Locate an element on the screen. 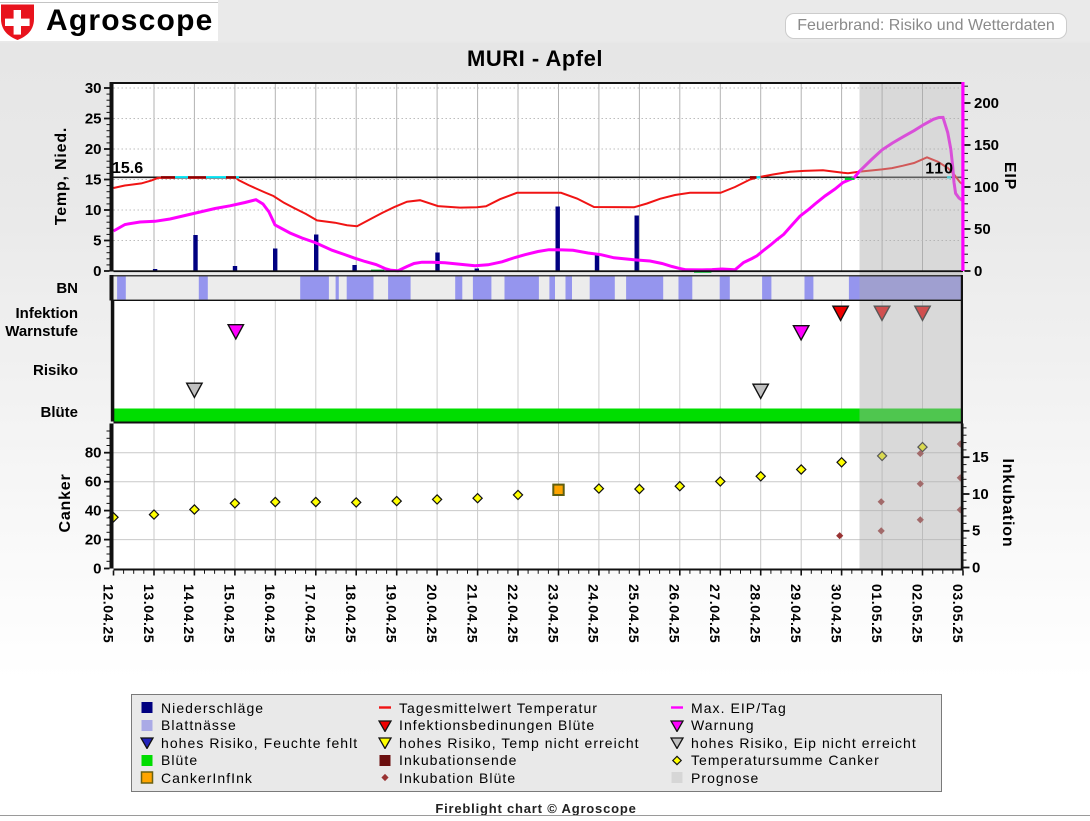 This screenshot has width=1090, height=821. svg-text: 110 is located at coordinates (939, 169).